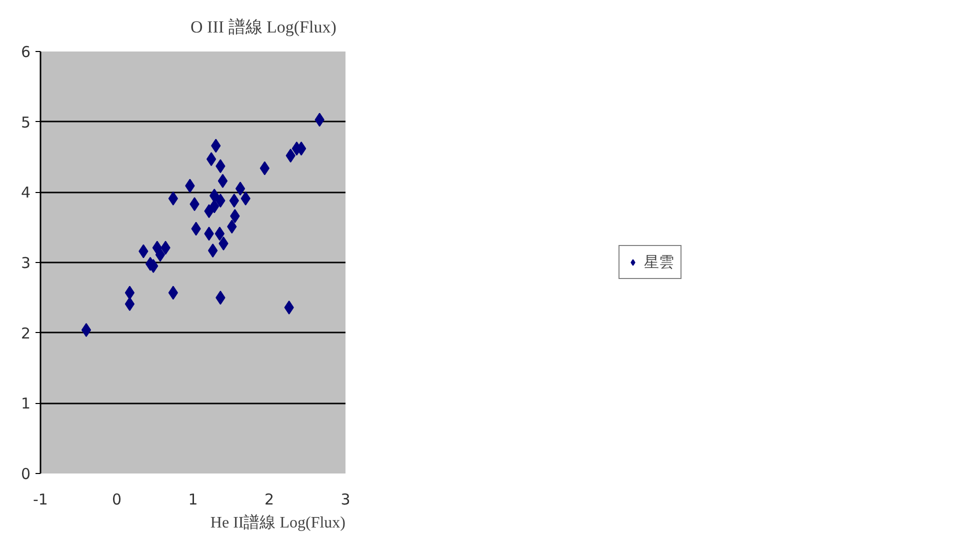  Describe the element at coordinates (193, 499) in the screenshot. I see `x-tick-label: 1` at that location.